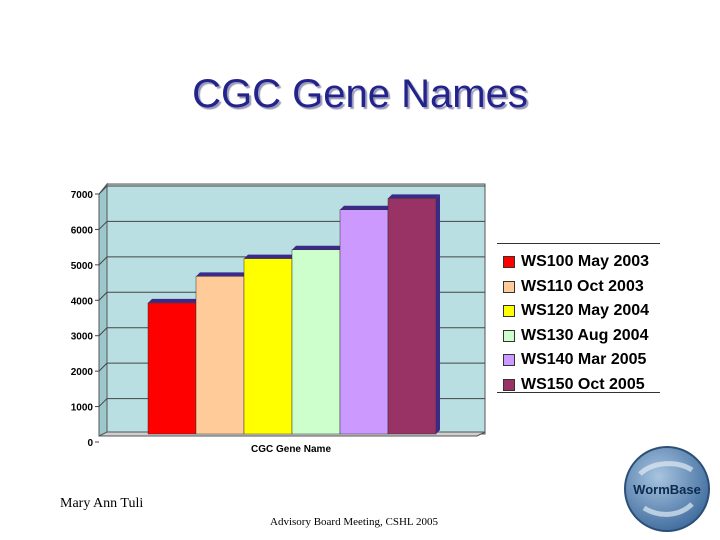 This screenshot has height=540, width=720. What do you see at coordinates (90, 443) in the screenshot?
I see `y-tick-label: 0` at bounding box center [90, 443].